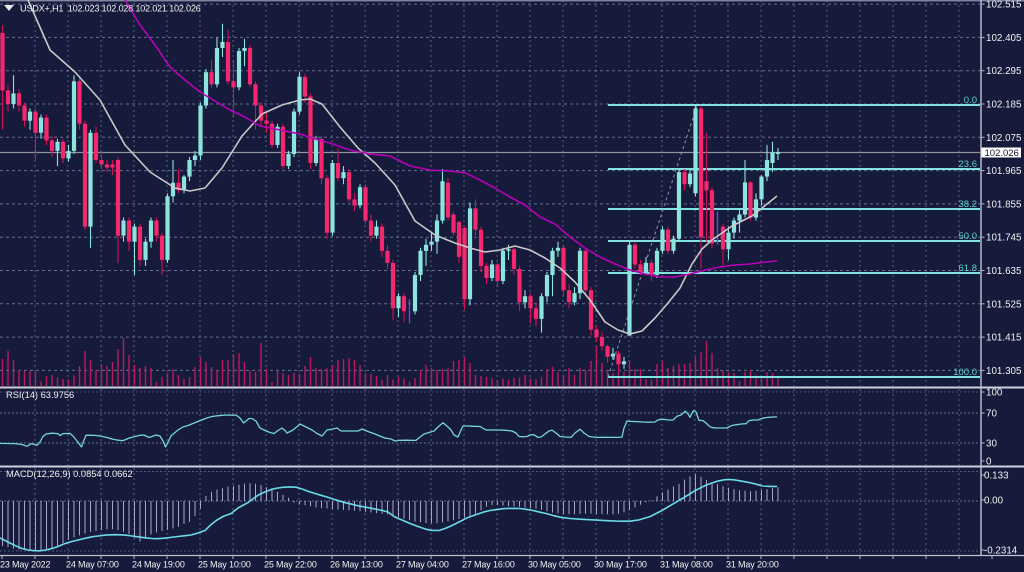 This screenshot has width=1024, height=572. What do you see at coordinates (110, 9) in the screenshot?
I see `svg-text:USDX+,H1 102.023 102.028 102.: USDX+,H1 102.023 102.028 102.021 102.026` at bounding box center [110, 9].